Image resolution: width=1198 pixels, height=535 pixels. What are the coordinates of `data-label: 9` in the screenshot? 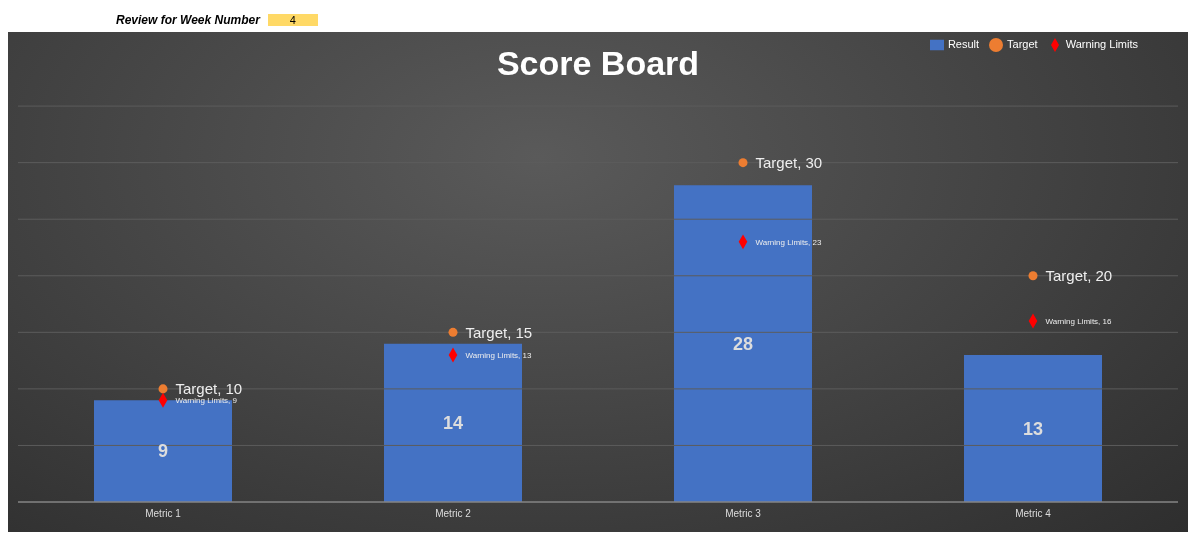 It's located at (163, 451).